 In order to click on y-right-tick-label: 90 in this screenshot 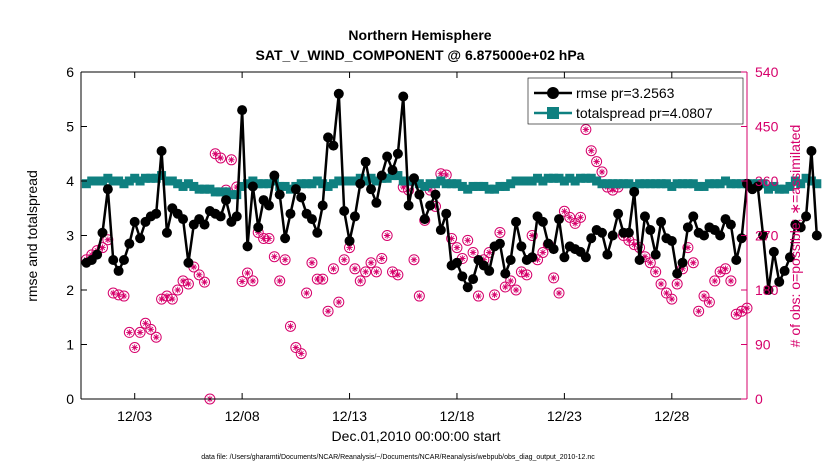, I will do `click(763, 345)`.